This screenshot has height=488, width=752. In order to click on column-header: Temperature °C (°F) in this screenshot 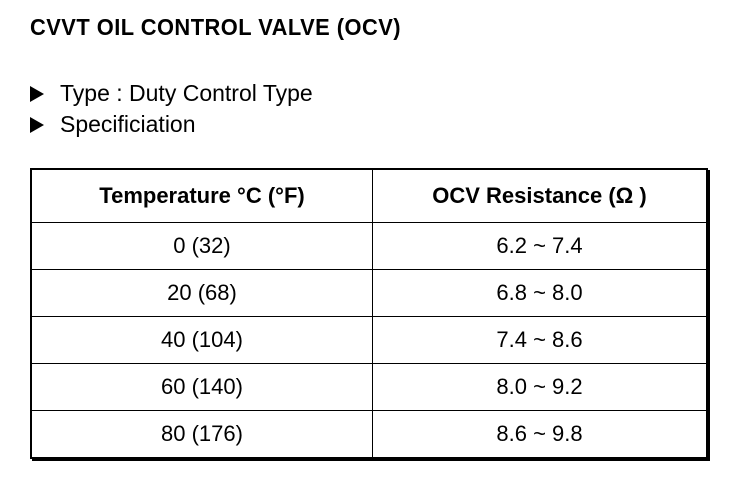, I will do `click(201, 195)`.